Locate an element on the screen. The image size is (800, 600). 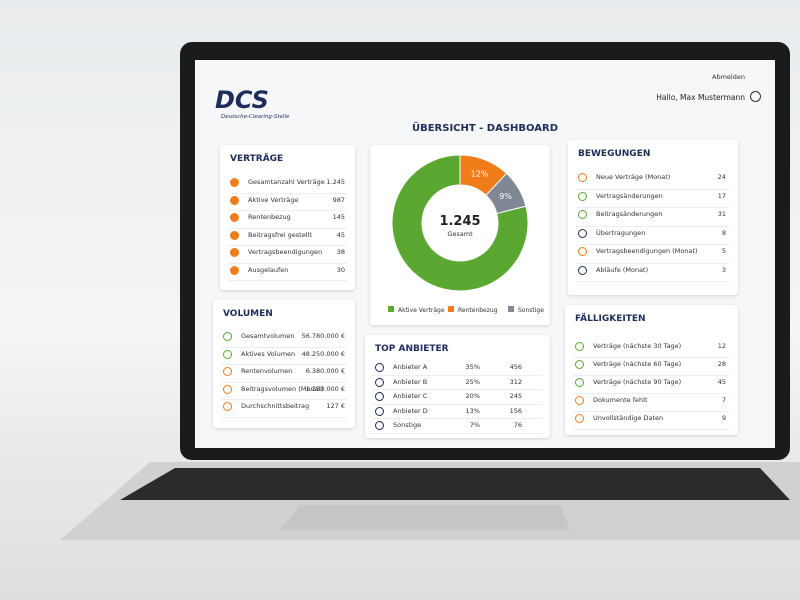
row-value: 28 is located at coordinates (721, 364).